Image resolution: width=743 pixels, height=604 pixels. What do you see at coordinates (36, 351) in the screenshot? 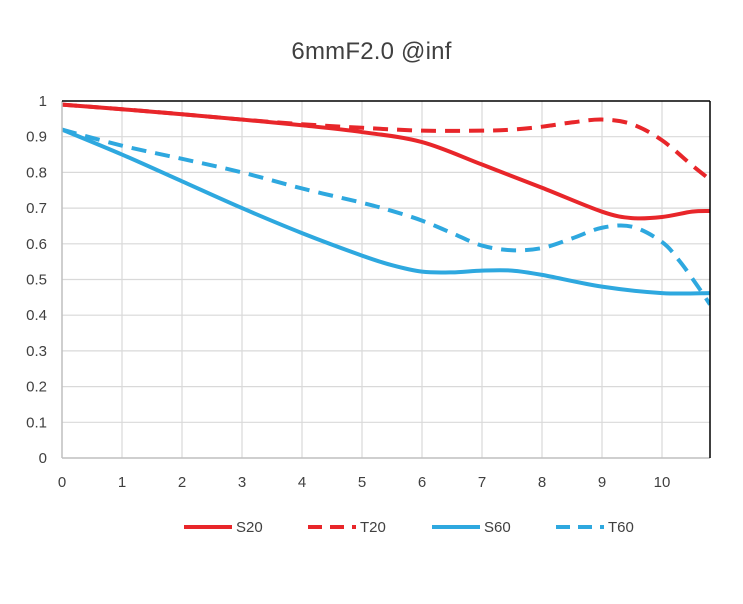
I see `y-tick-label: 0.3` at bounding box center [36, 351].